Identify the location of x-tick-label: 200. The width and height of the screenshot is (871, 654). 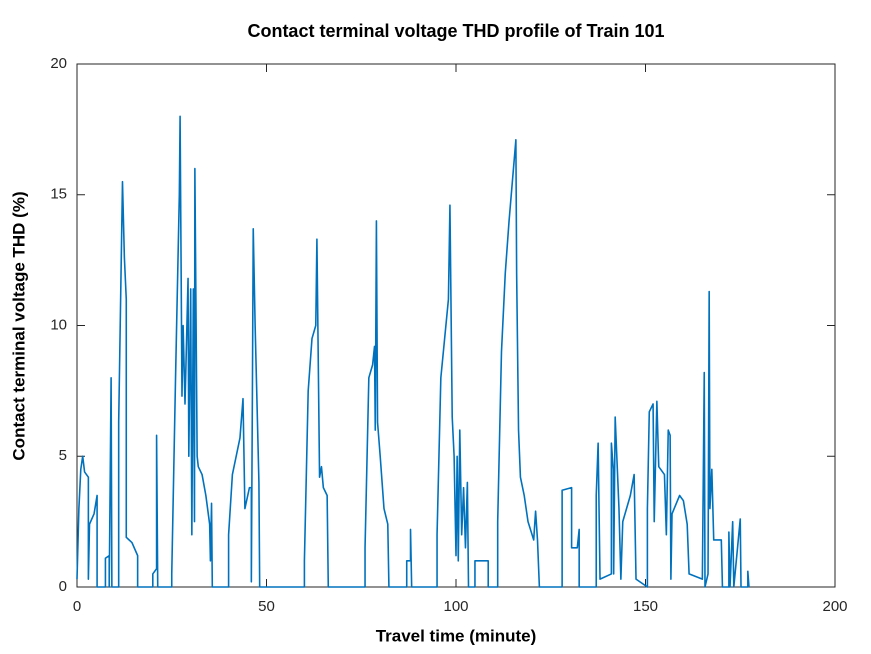
(834, 606).